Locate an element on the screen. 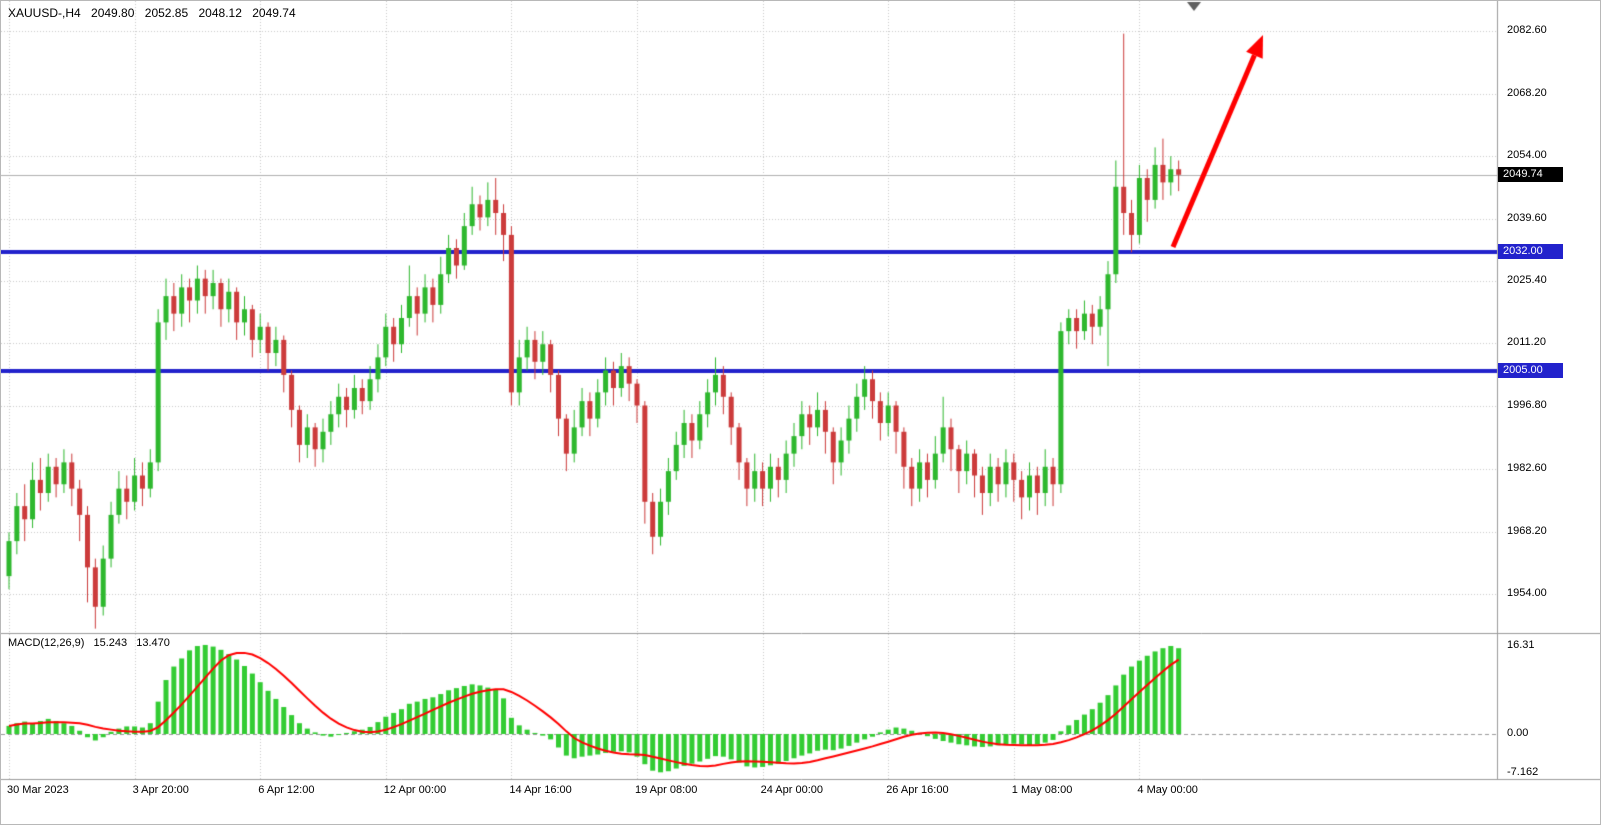  open-value: 2049.80 is located at coordinates (113, 13).